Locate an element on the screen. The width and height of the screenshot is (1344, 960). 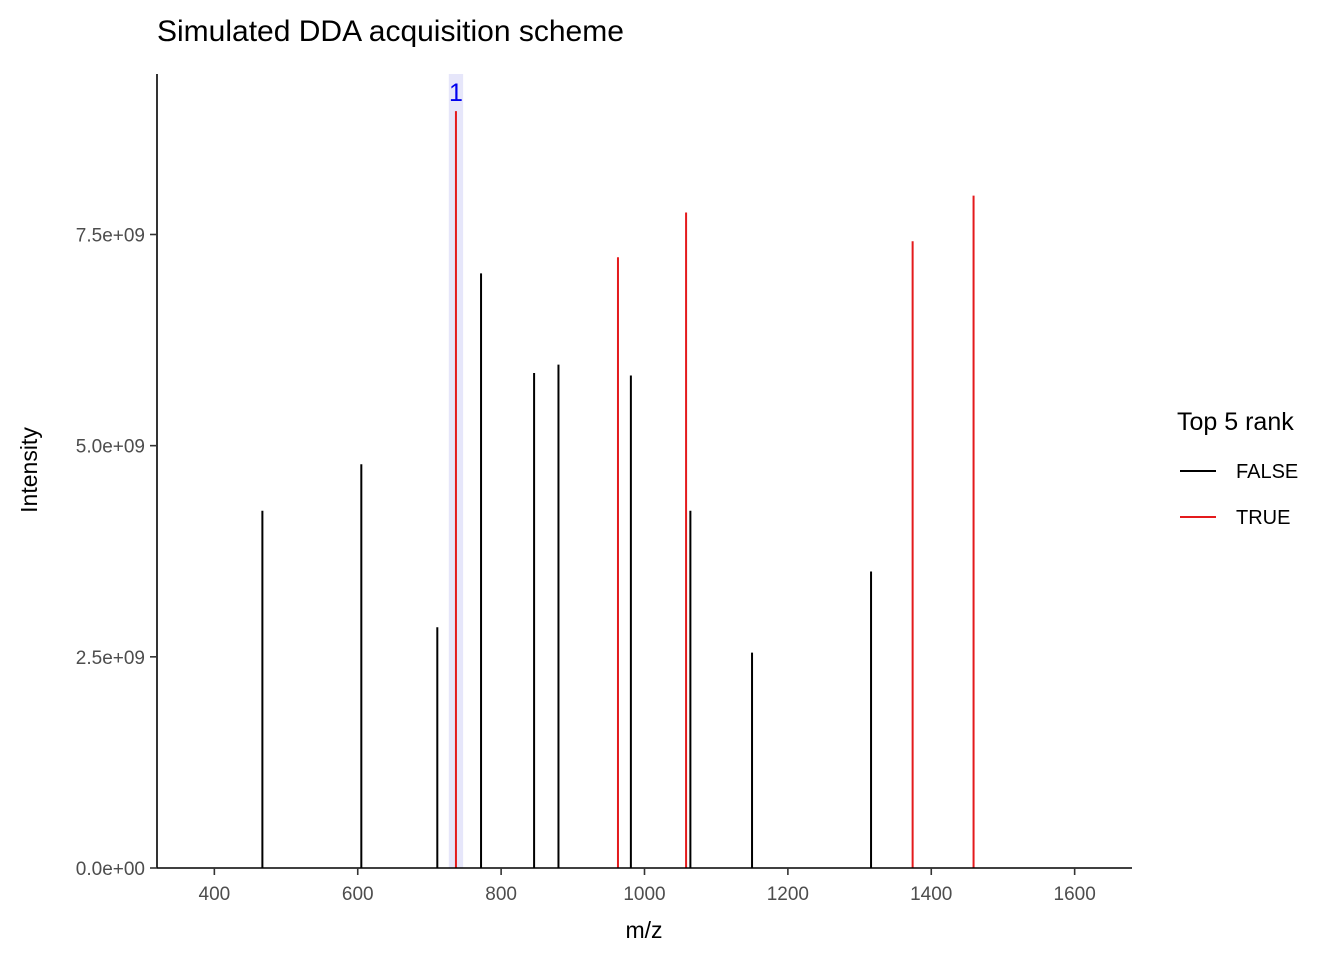
legend-entries: FALSE TRUE is located at coordinates (1239, 495).